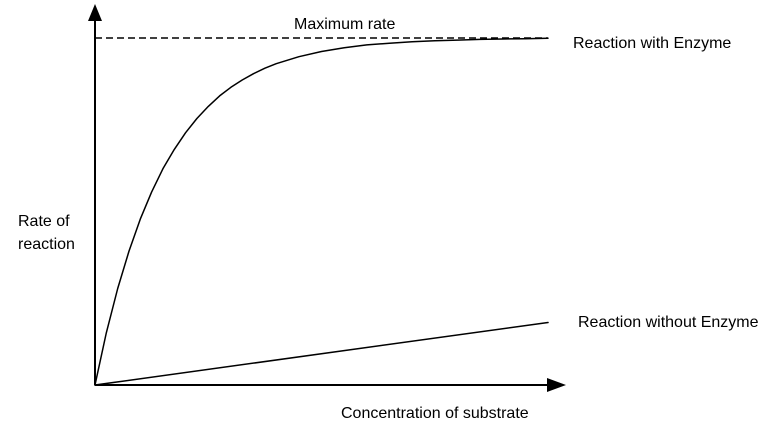 This screenshot has width=769, height=444. I want to click on max-rate-label: Maximum rate, so click(345, 24).